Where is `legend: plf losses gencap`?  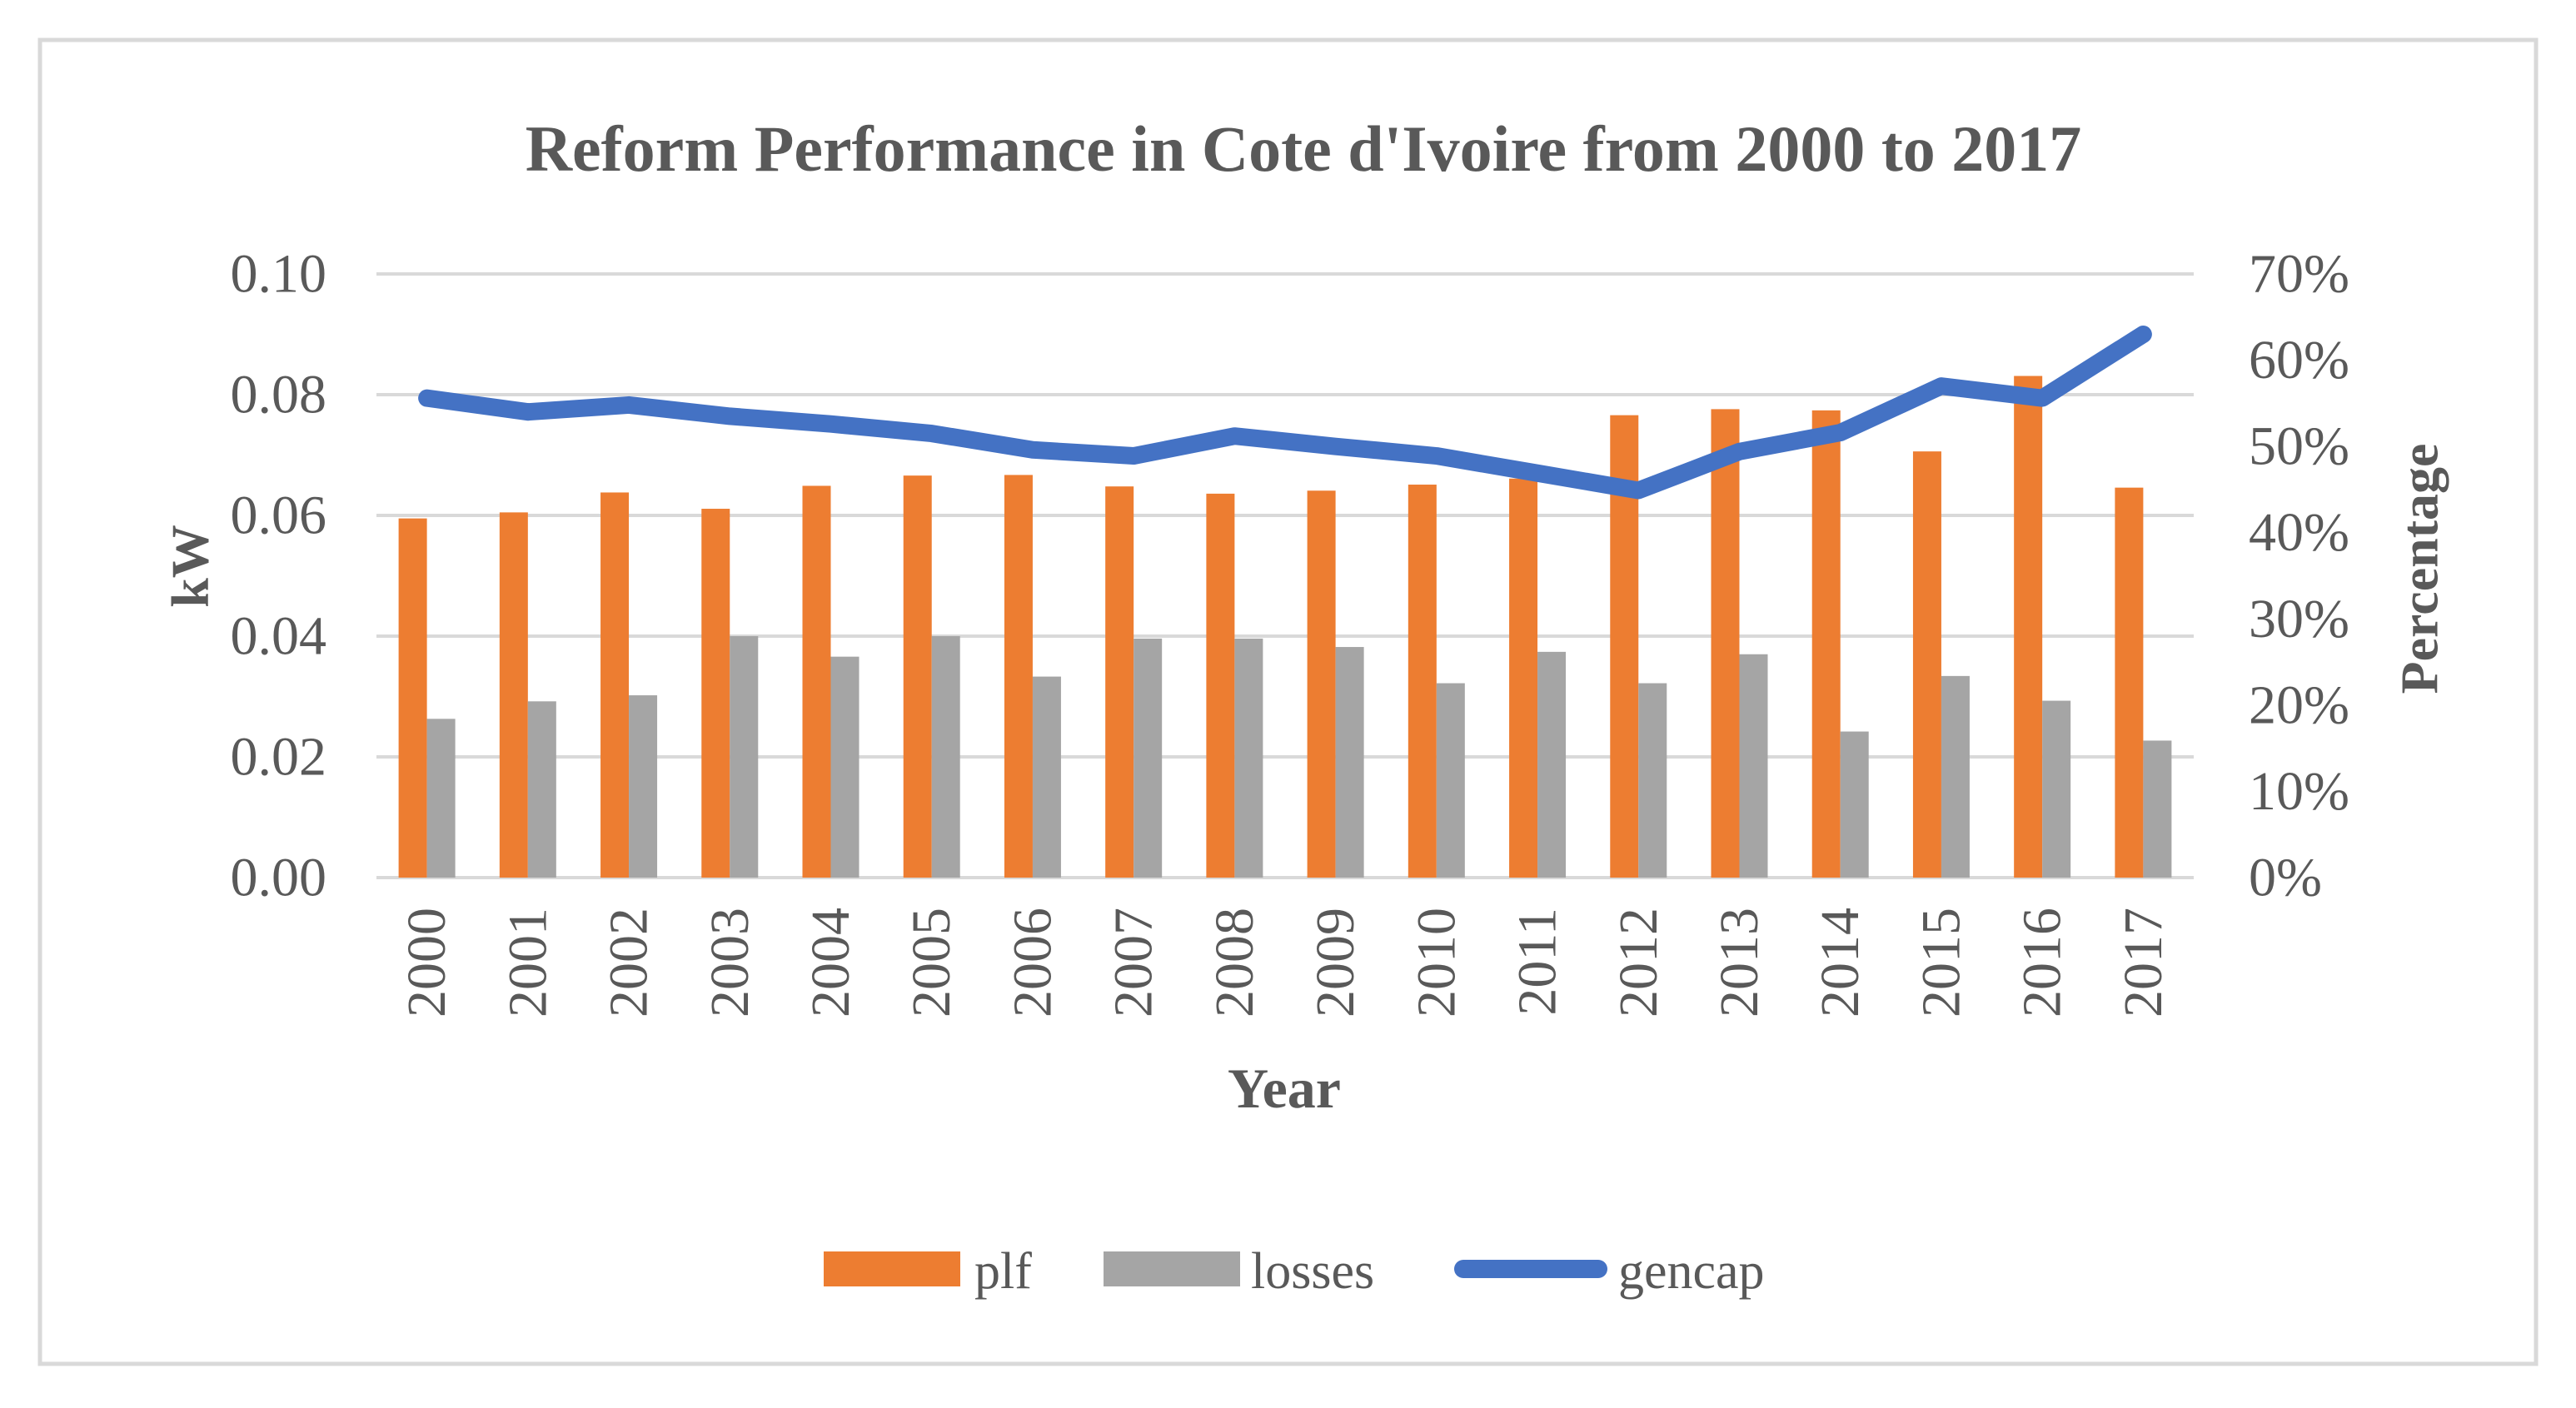 legend: plf losses gencap is located at coordinates (1294, 1271).